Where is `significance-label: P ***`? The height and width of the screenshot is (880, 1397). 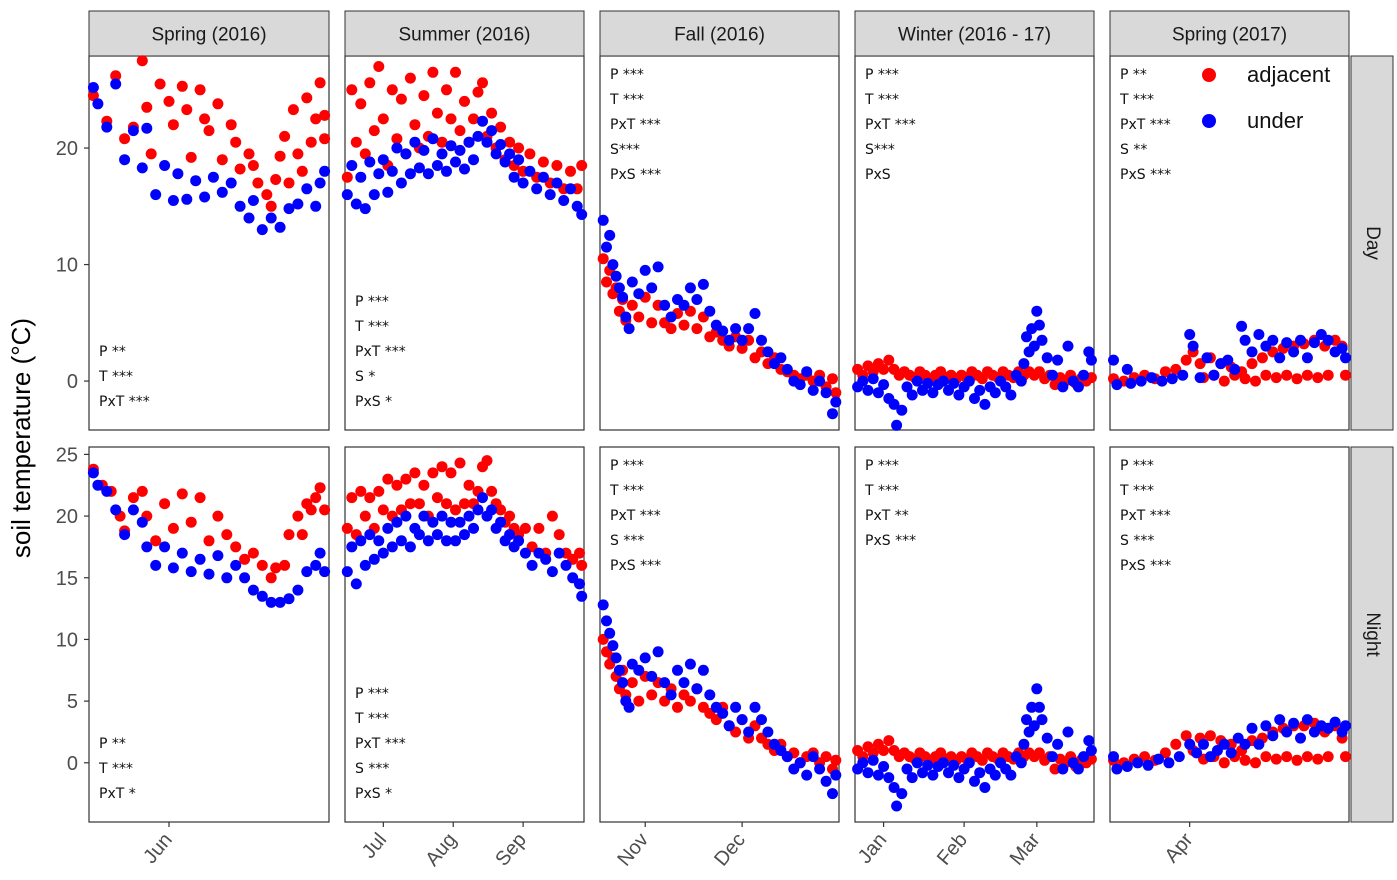 significance-label: P *** is located at coordinates (627, 75).